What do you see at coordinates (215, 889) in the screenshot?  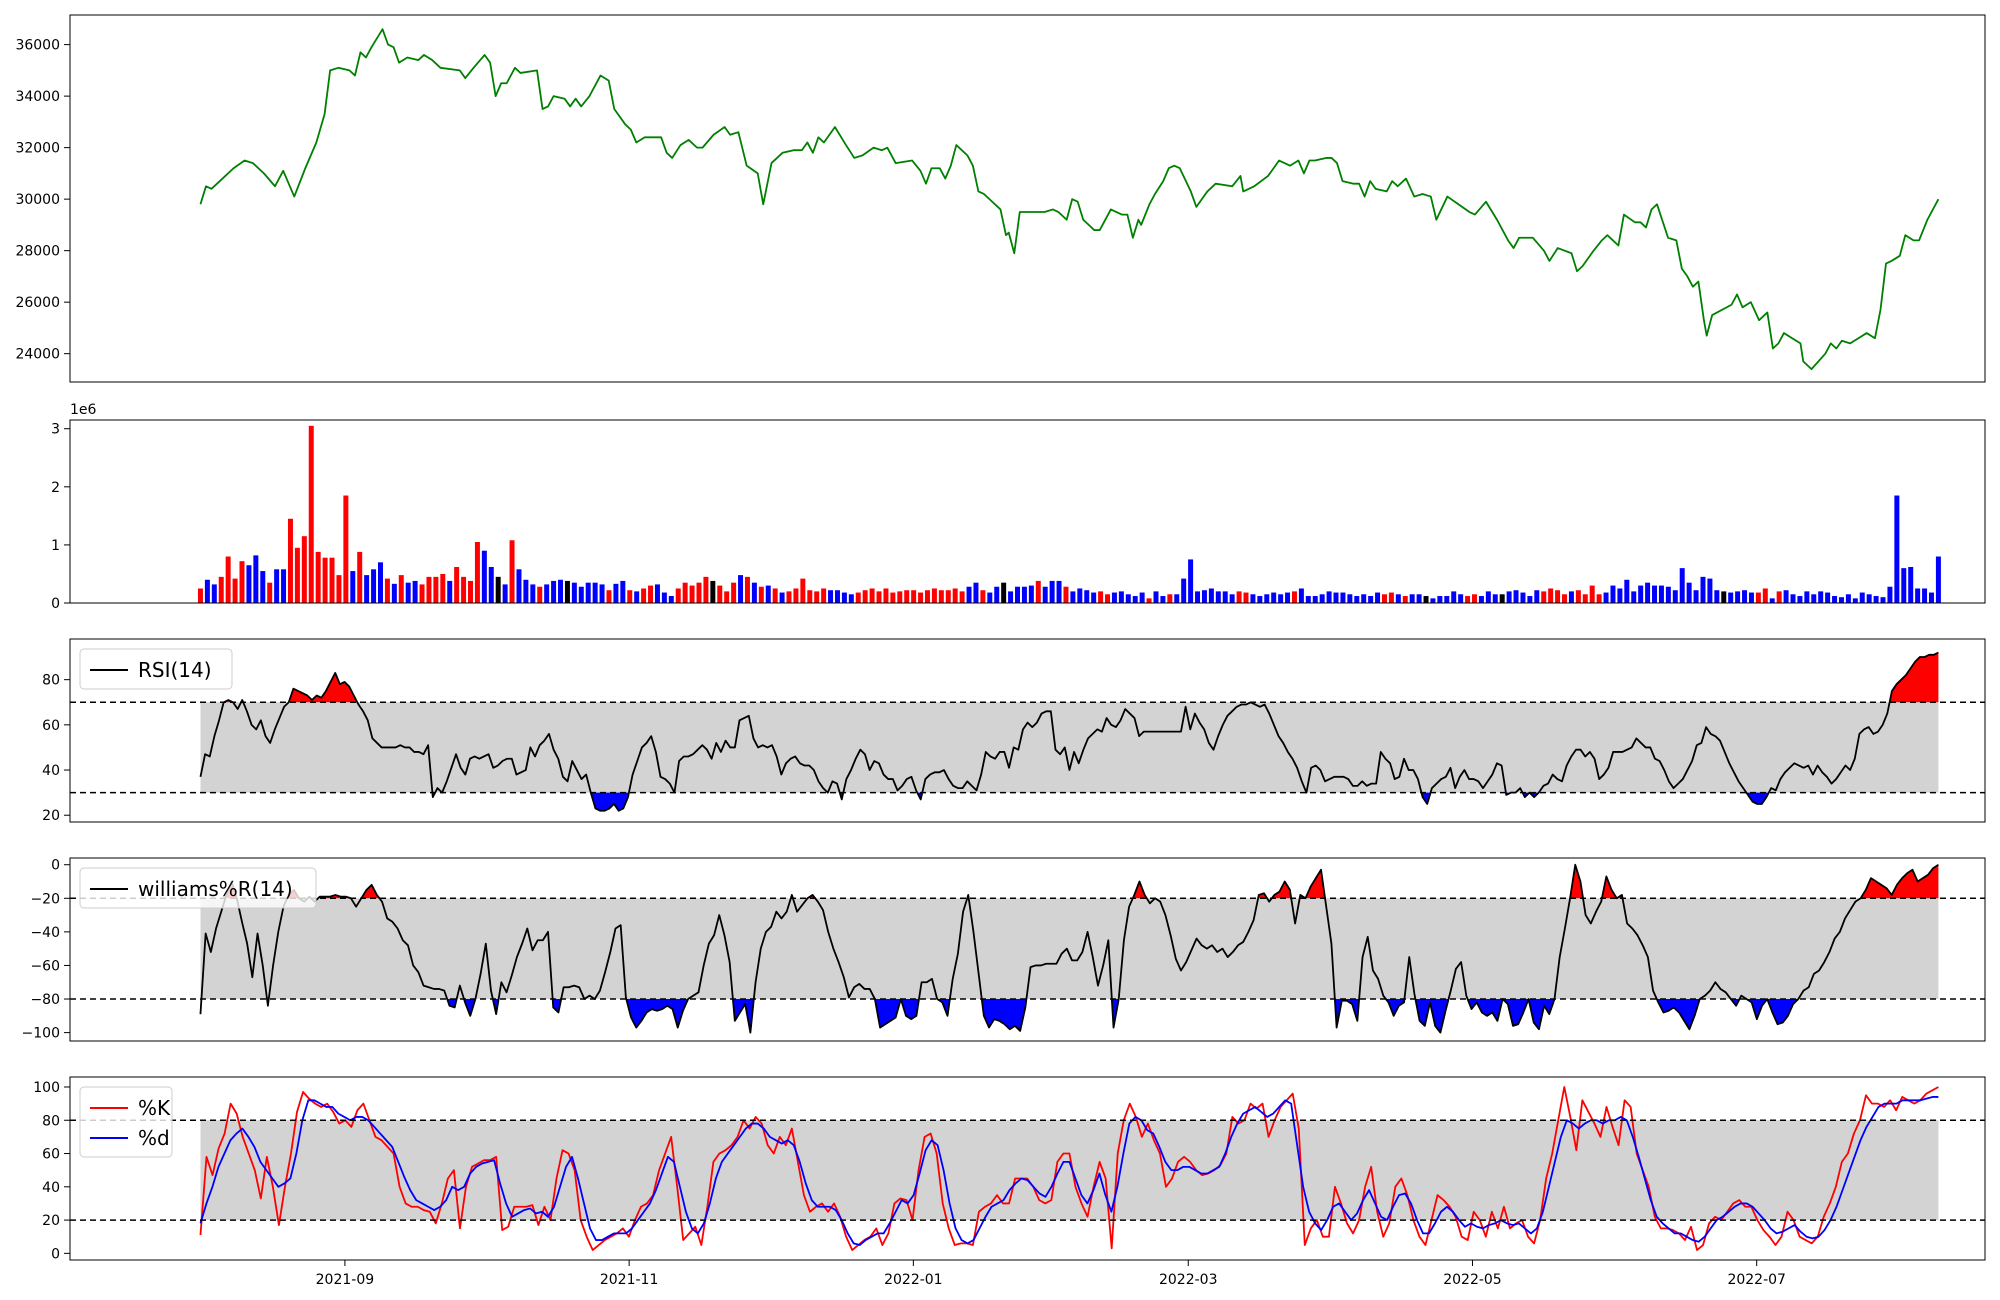 I see `legend-label-3-0: williams%R(14)` at bounding box center [215, 889].